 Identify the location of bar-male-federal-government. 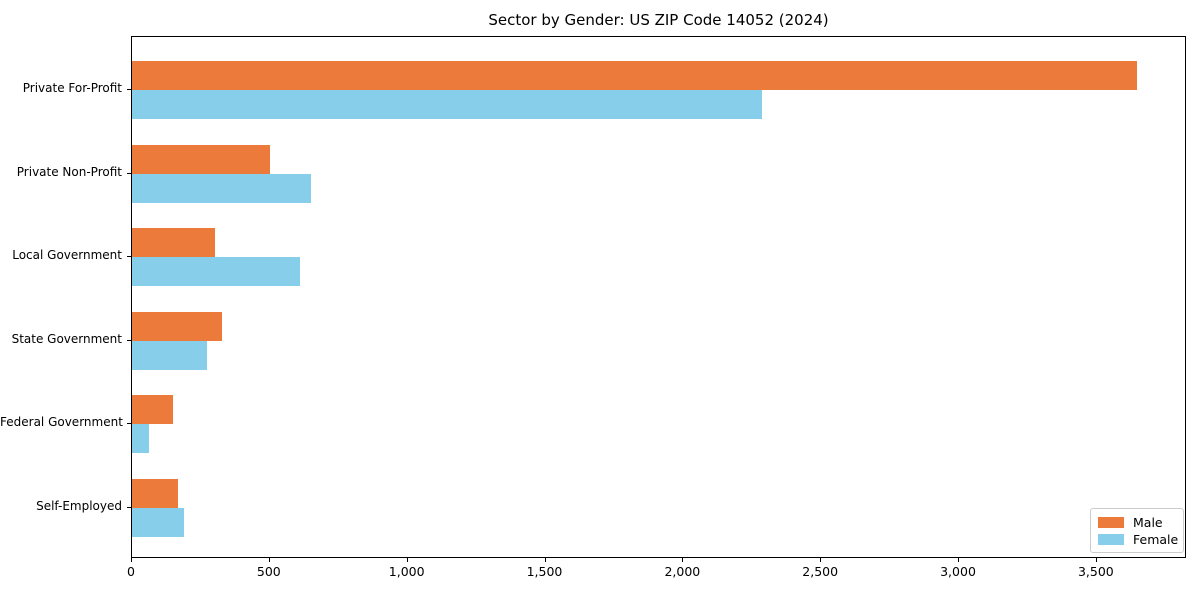
(153, 410).